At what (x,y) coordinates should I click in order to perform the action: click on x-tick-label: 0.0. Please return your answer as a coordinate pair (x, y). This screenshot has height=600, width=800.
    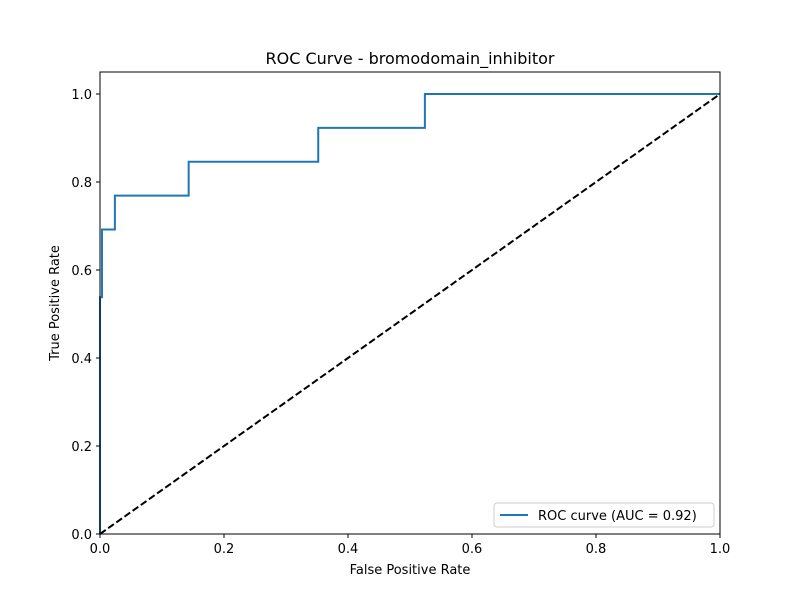
    Looking at the image, I should click on (100, 549).